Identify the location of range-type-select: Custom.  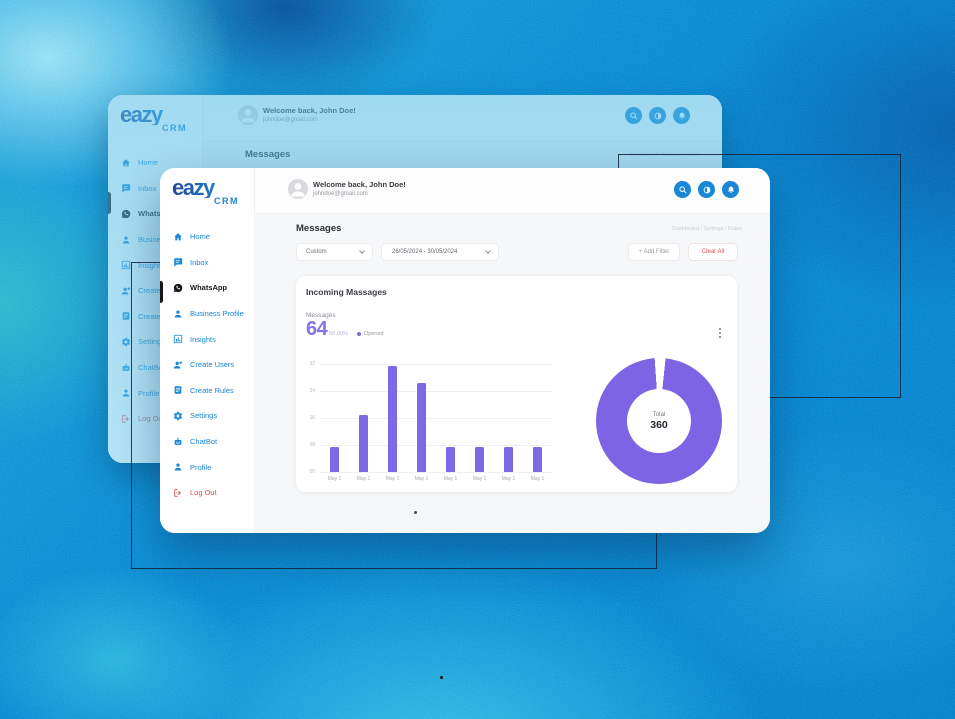
(334, 252).